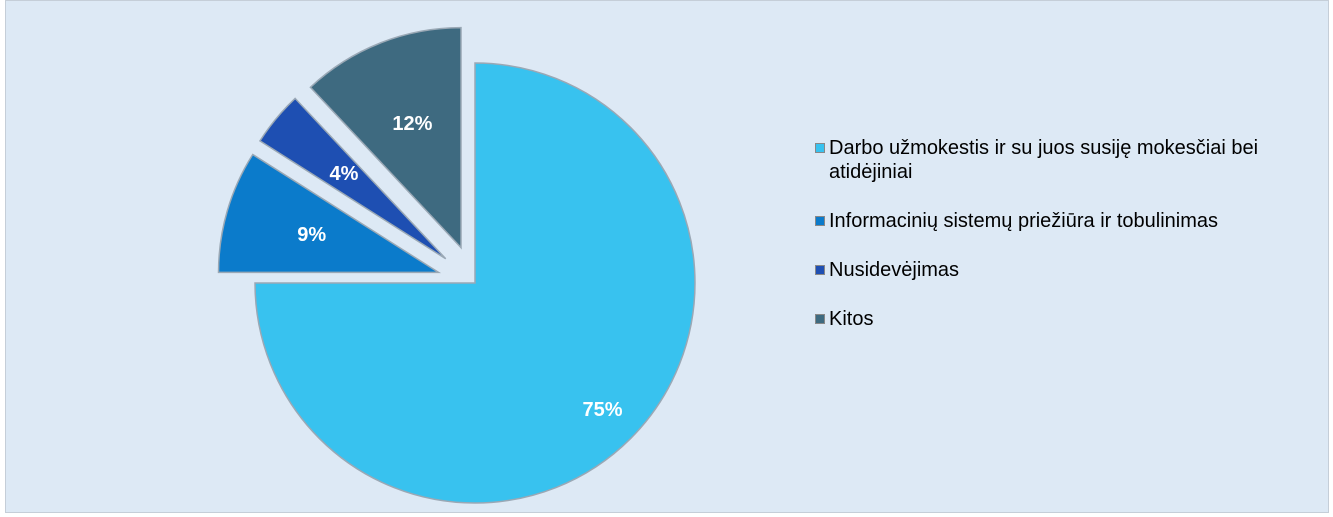 The width and height of the screenshot is (1333, 517). Describe the element at coordinates (603, 410) in the screenshot. I see `data-label: 75%` at that location.